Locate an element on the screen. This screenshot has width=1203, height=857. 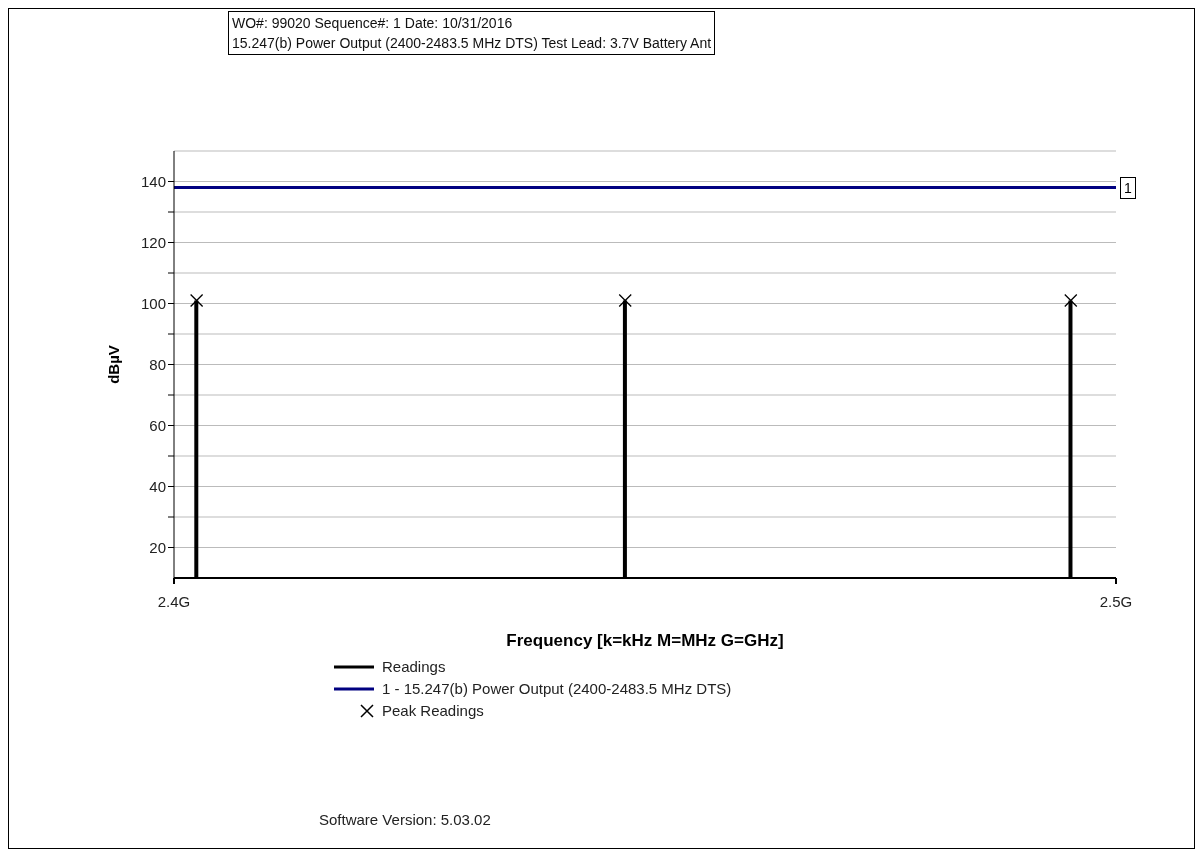
legend-label: 1 - 15.247(b) Power Output (2400-2483.5 MHz DTS) is located at coordinates (557, 689).